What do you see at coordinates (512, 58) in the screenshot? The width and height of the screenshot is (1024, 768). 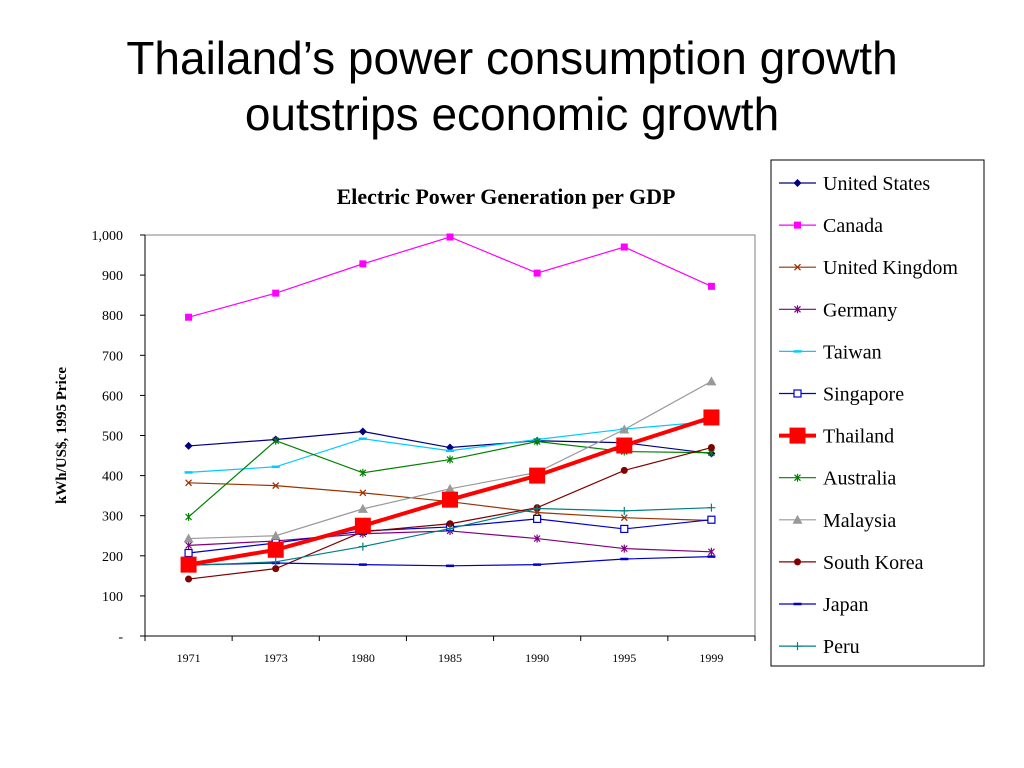 I see `slide-title-line-1: Thailand’s power consumption growth` at bounding box center [512, 58].